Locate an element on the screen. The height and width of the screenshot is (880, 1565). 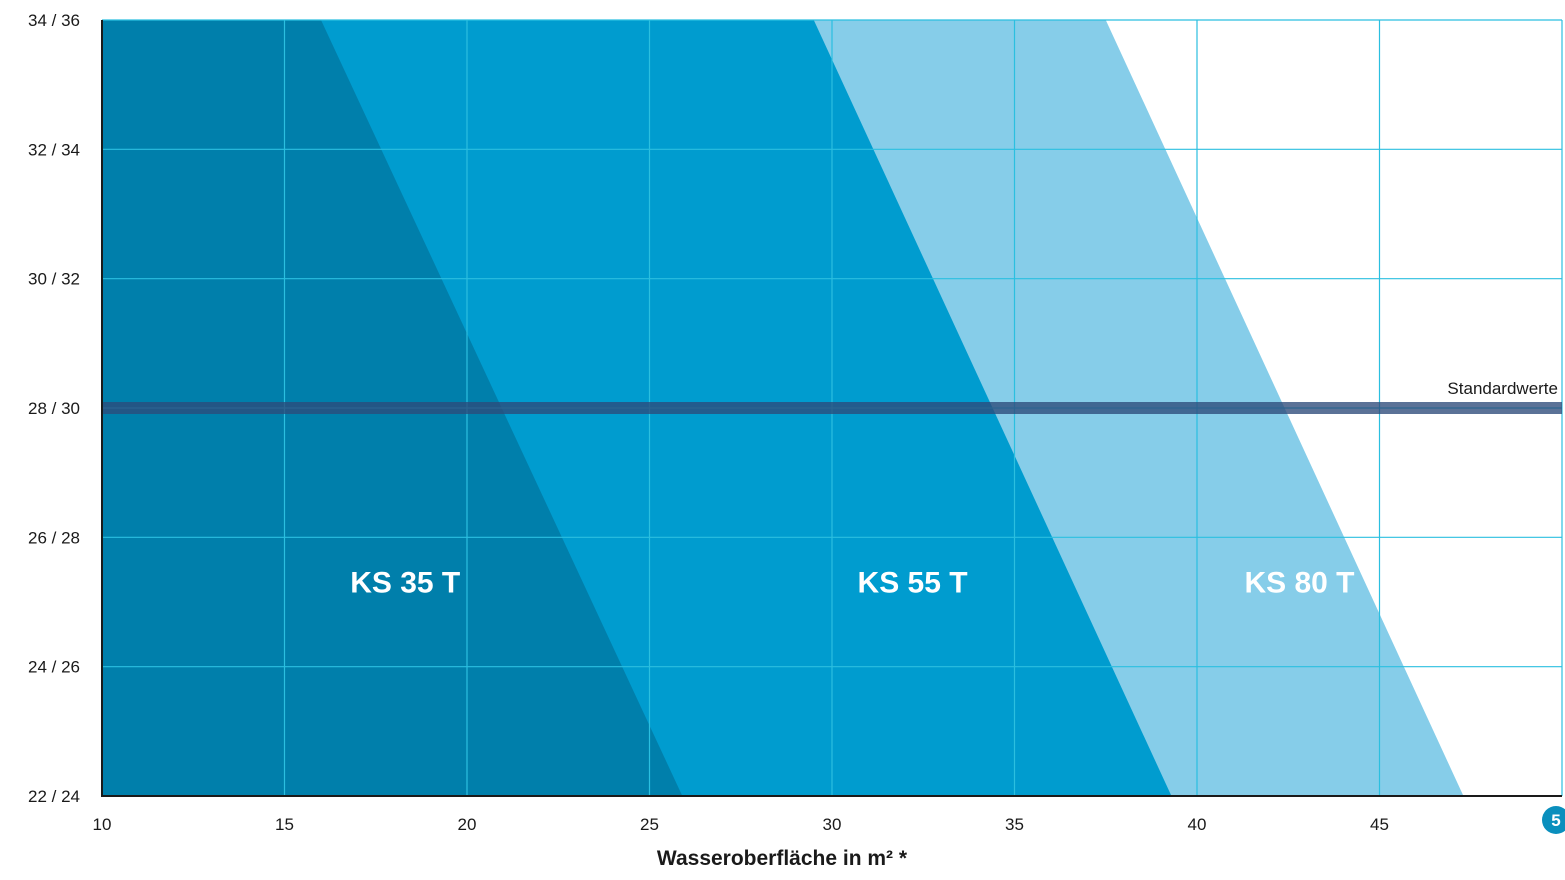
y-tick-label: 32 / 34 is located at coordinates (54, 149).